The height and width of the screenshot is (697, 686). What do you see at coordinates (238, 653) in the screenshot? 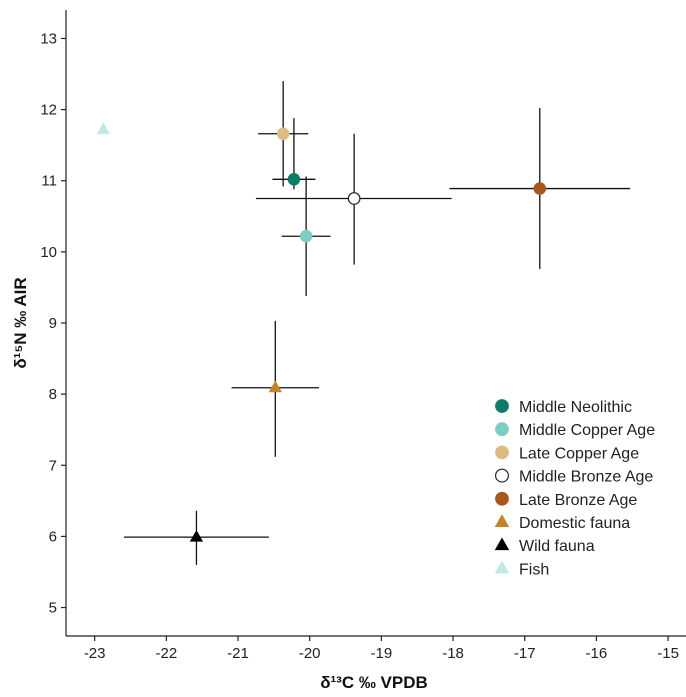
I see `x-tick-label: -21` at bounding box center [238, 653].